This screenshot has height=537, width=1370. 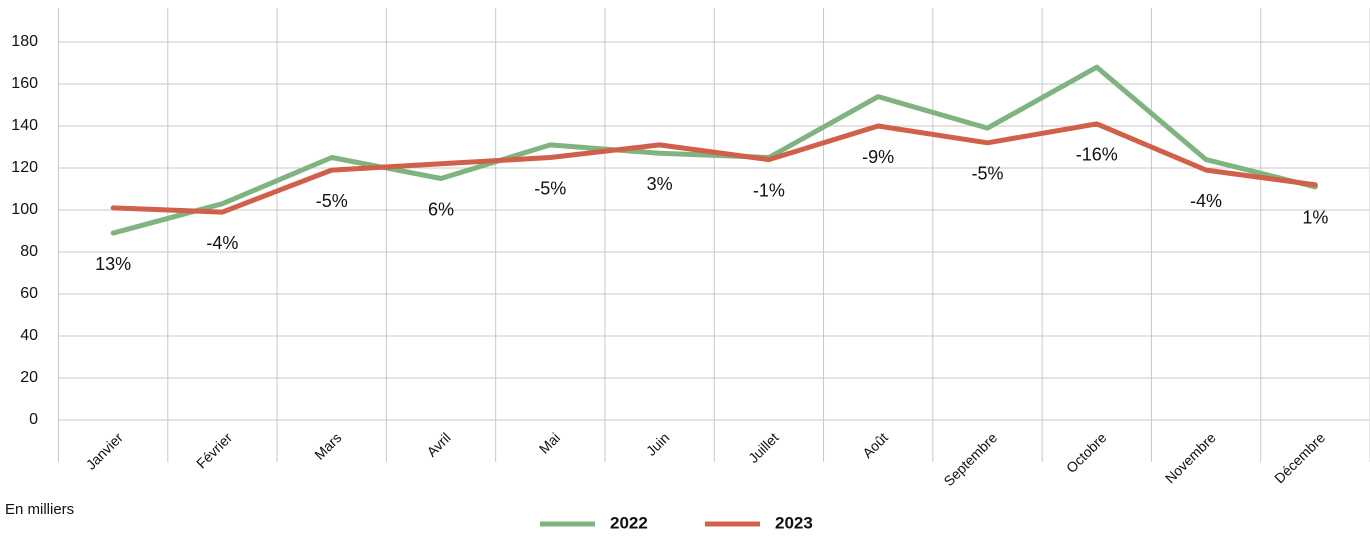 What do you see at coordinates (441, 209) in the screenshot?
I see `change-label: 6%` at bounding box center [441, 209].